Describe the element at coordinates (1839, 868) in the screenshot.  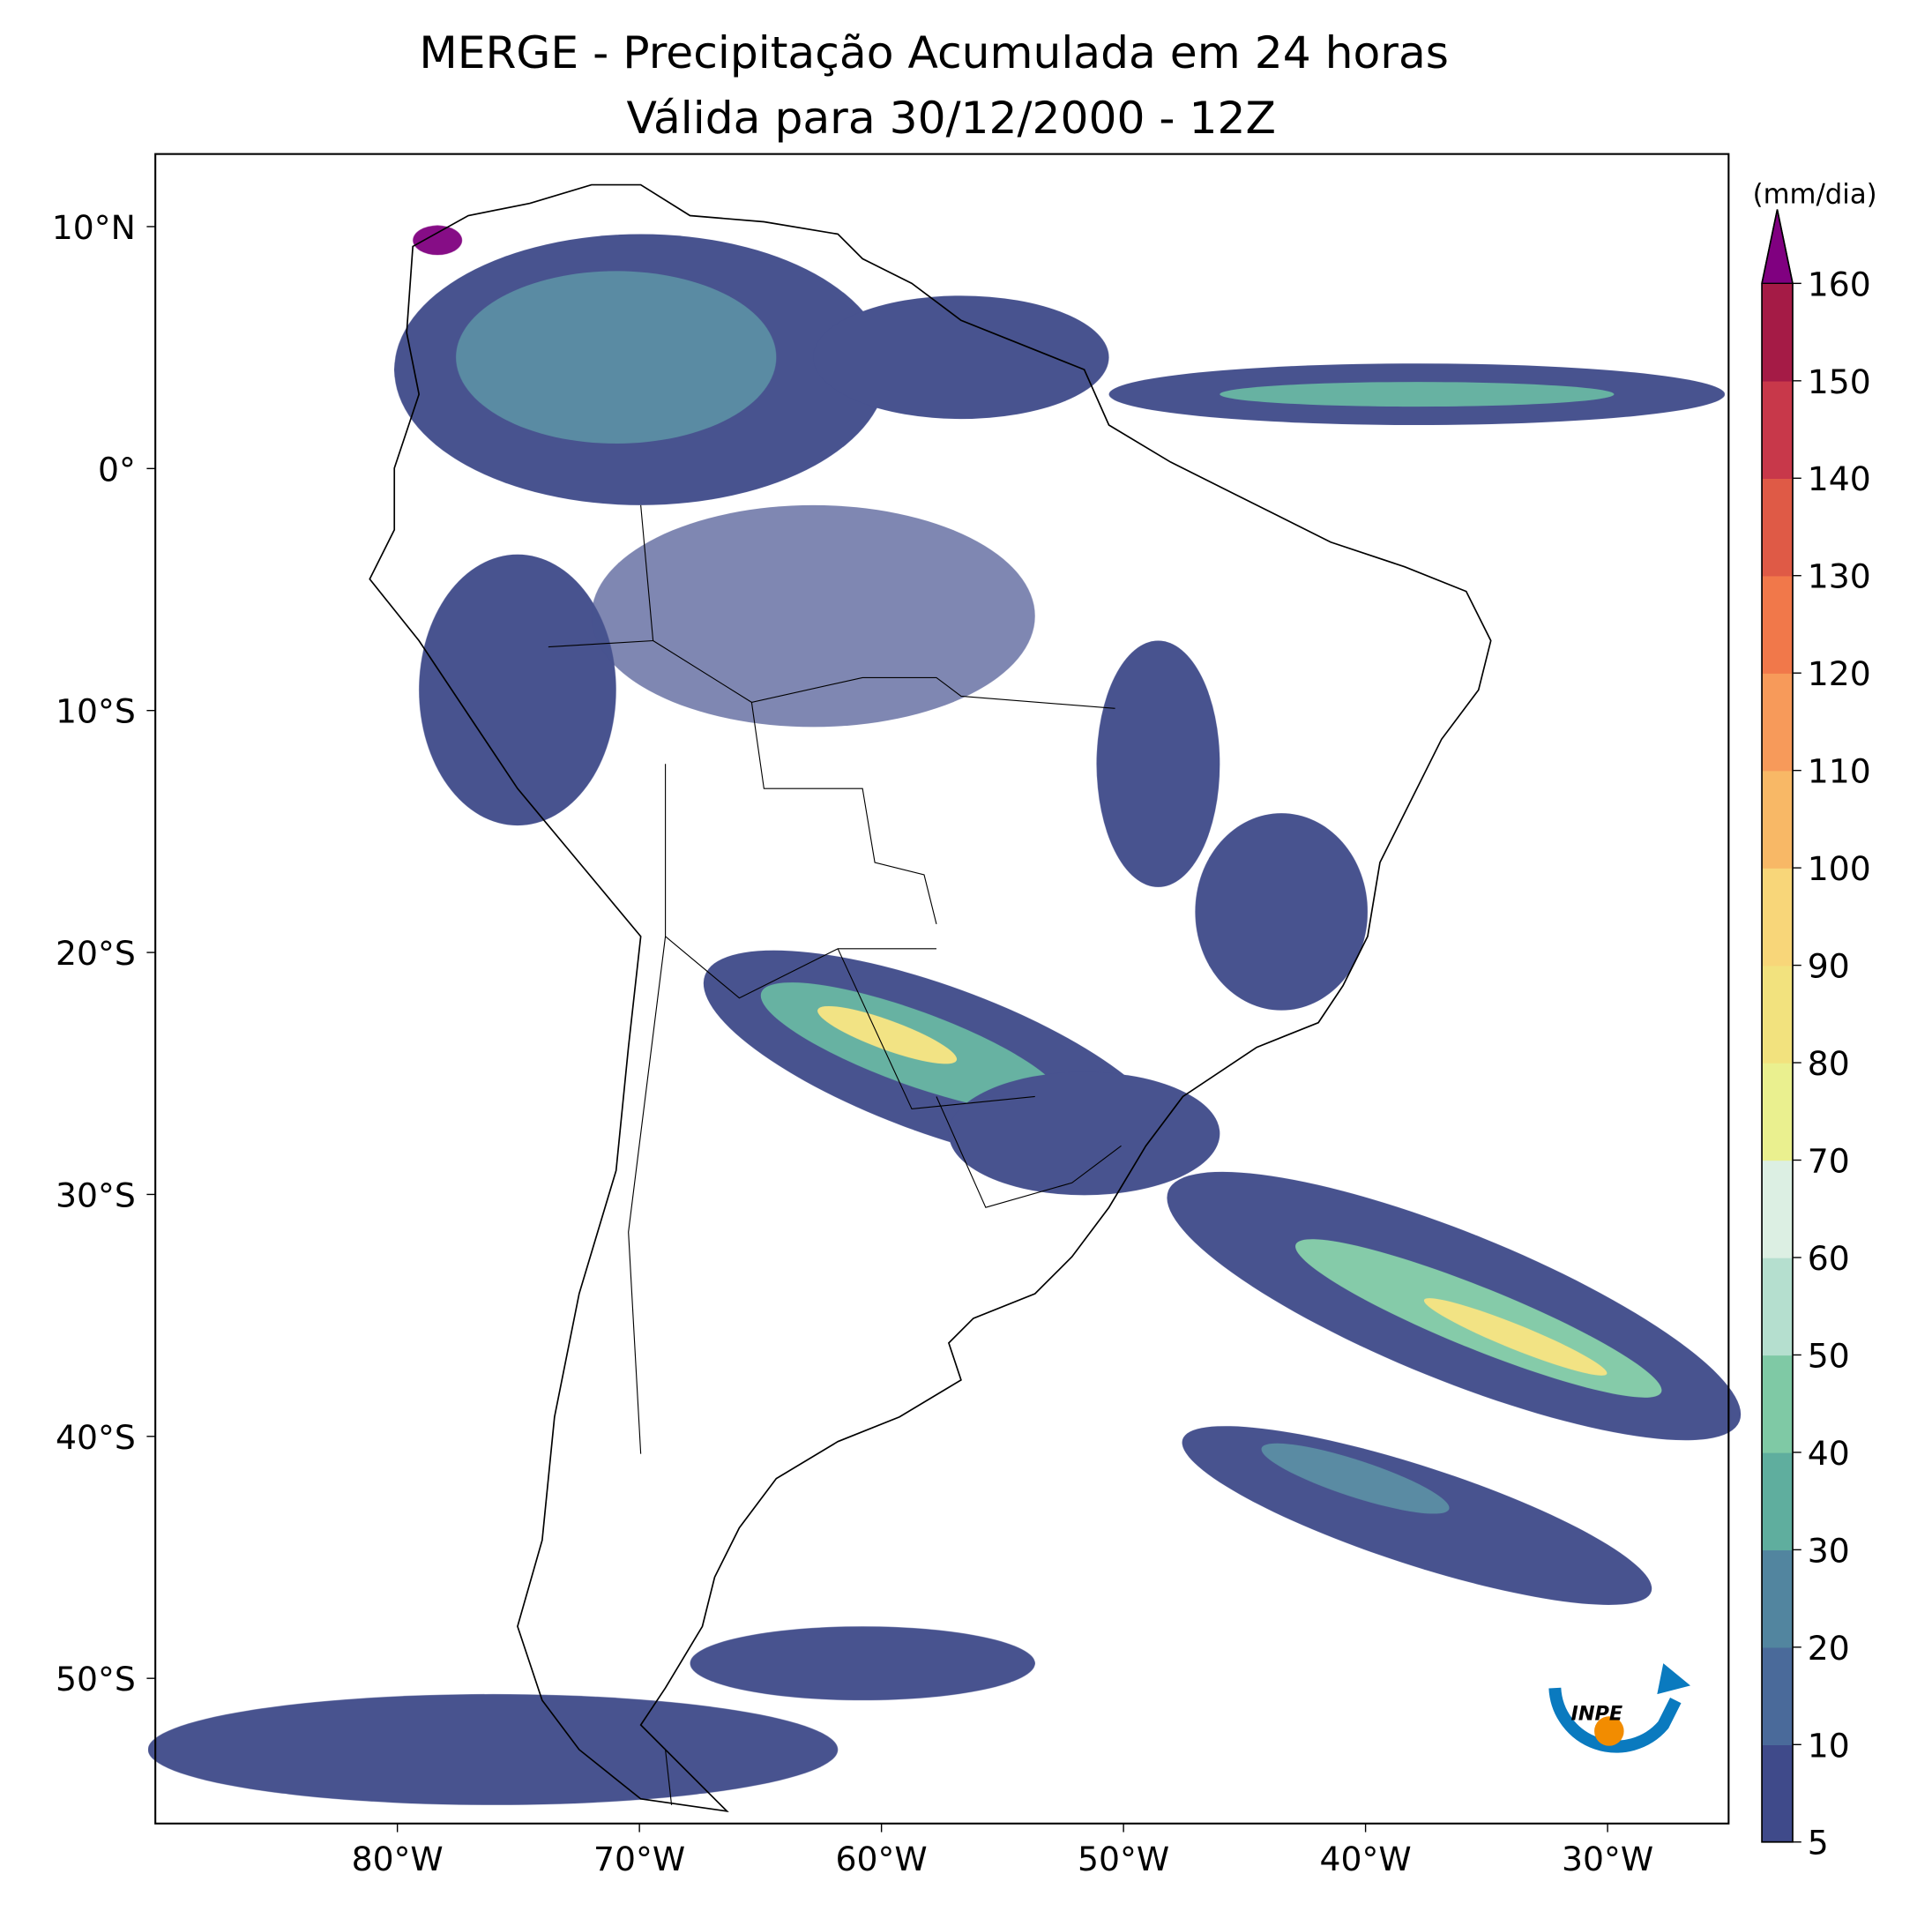
I see `colorbar-tick-label: 100` at that location.